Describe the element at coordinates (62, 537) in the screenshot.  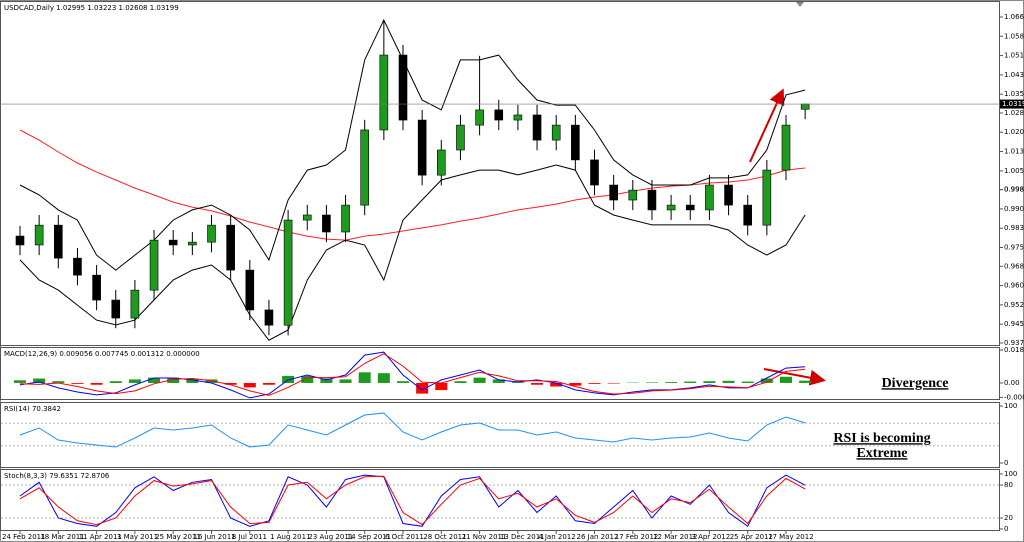
I see `x-tick-label: 18 Mar 2011` at that location.